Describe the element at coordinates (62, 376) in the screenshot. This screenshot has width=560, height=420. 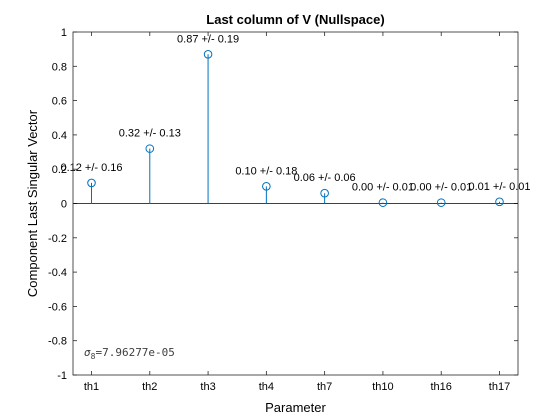
I see `y-tick-label: -1` at that location.